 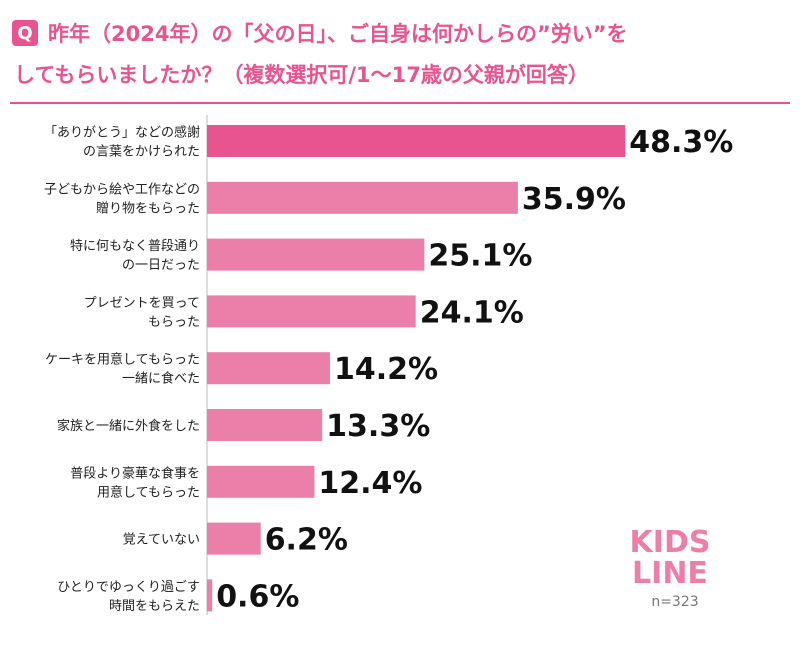 What do you see at coordinates (386, 369) in the screenshot?
I see `value-label: 14.2%` at bounding box center [386, 369].